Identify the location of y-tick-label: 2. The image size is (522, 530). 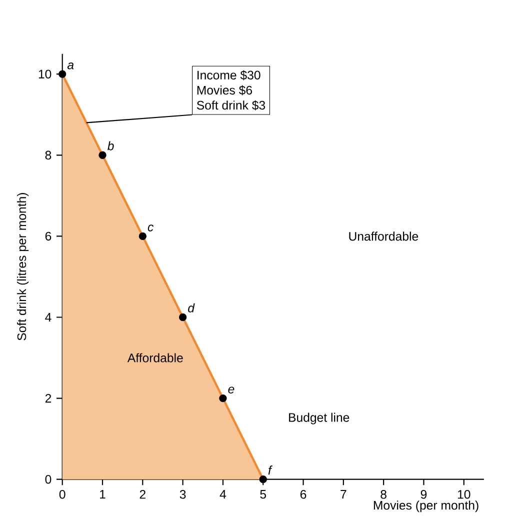
(48, 398).